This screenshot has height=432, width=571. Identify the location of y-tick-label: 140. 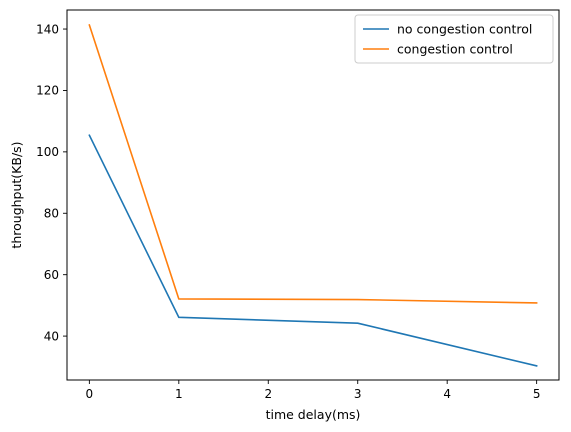
(47, 29).